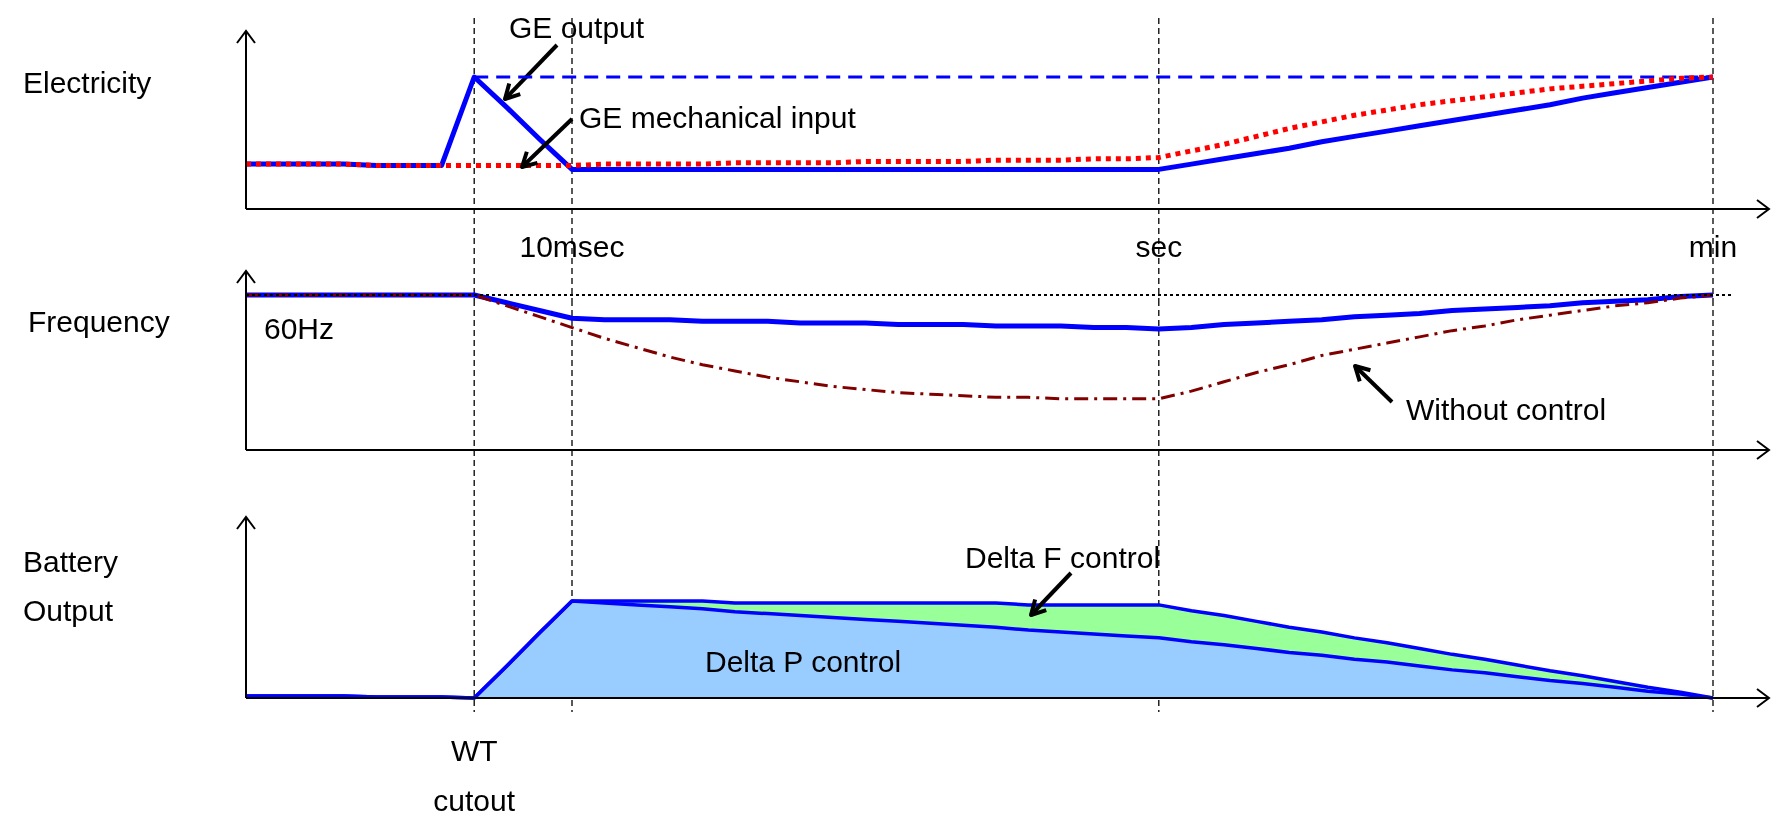 The image size is (1776, 817). Describe the element at coordinates (299, 328) in the screenshot. I see `legend-label: 60Hz` at that location.